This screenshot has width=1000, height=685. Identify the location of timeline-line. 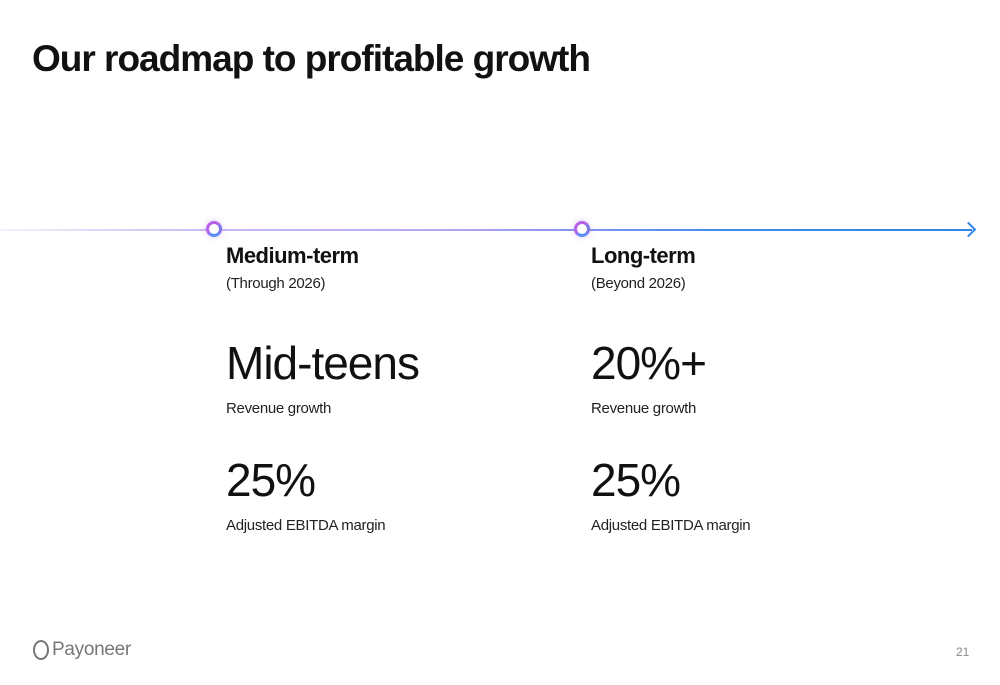
(486, 230).